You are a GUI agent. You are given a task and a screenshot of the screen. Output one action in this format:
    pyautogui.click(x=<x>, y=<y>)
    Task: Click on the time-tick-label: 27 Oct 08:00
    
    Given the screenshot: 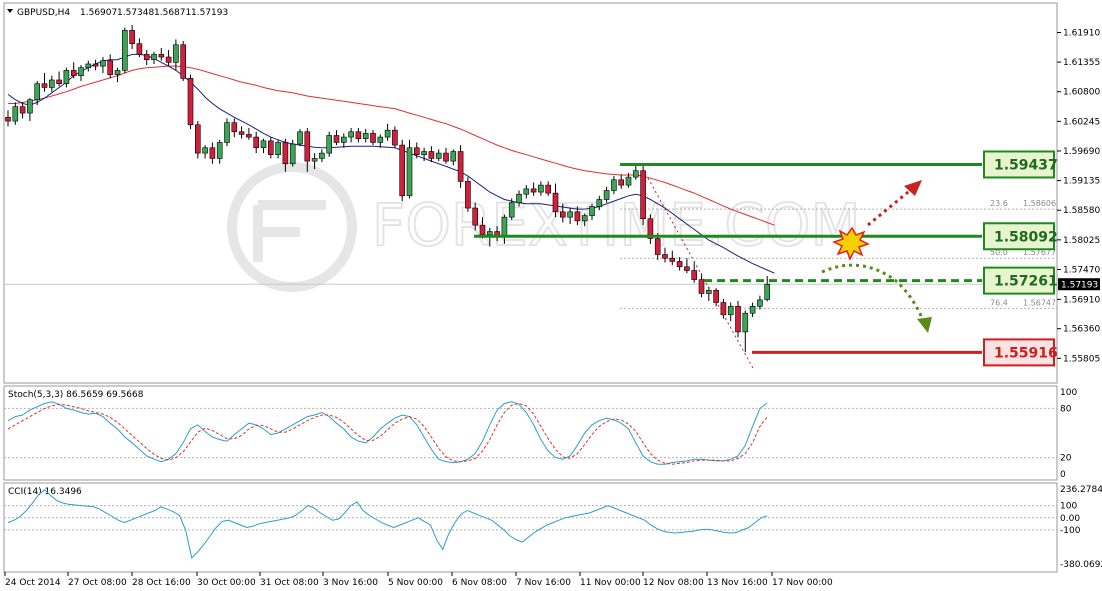 What is the action you would take?
    pyautogui.click(x=97, y=583)
    